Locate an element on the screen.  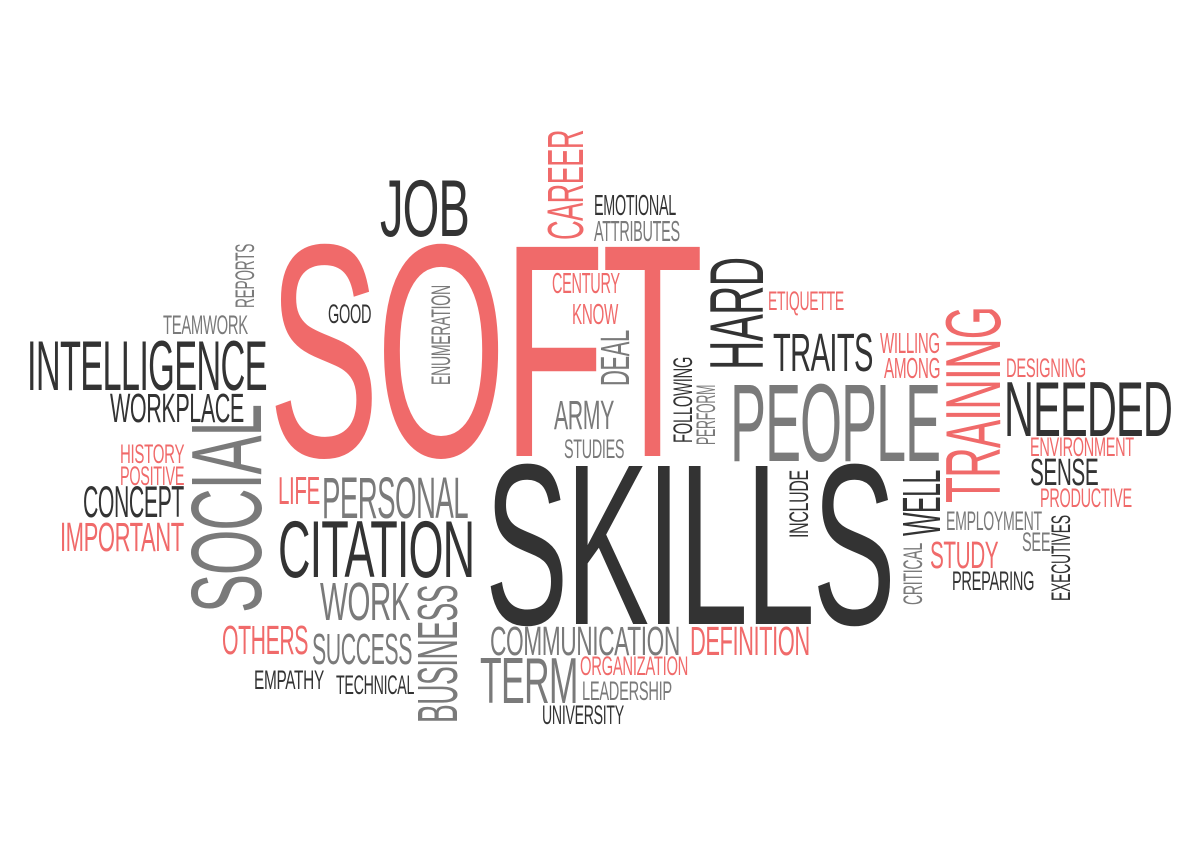
word-concept: CONCEPT is located at coordinates (133, 503).